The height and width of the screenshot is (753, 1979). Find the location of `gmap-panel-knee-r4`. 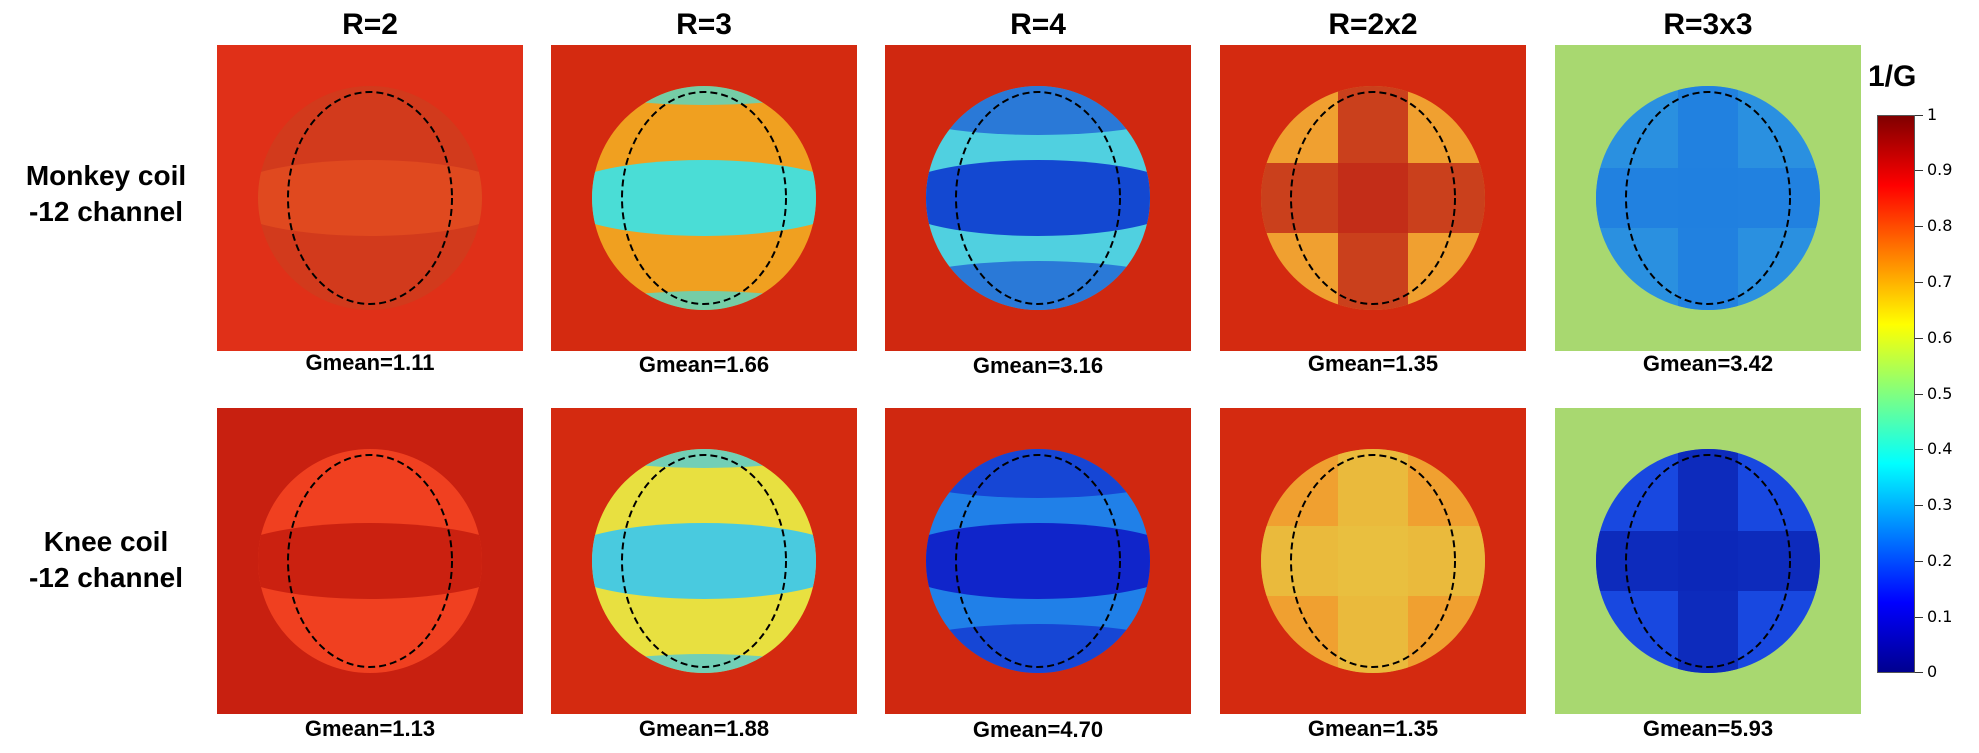

gmap-panel-knee-r4 is located at coordinates (1038, 561).